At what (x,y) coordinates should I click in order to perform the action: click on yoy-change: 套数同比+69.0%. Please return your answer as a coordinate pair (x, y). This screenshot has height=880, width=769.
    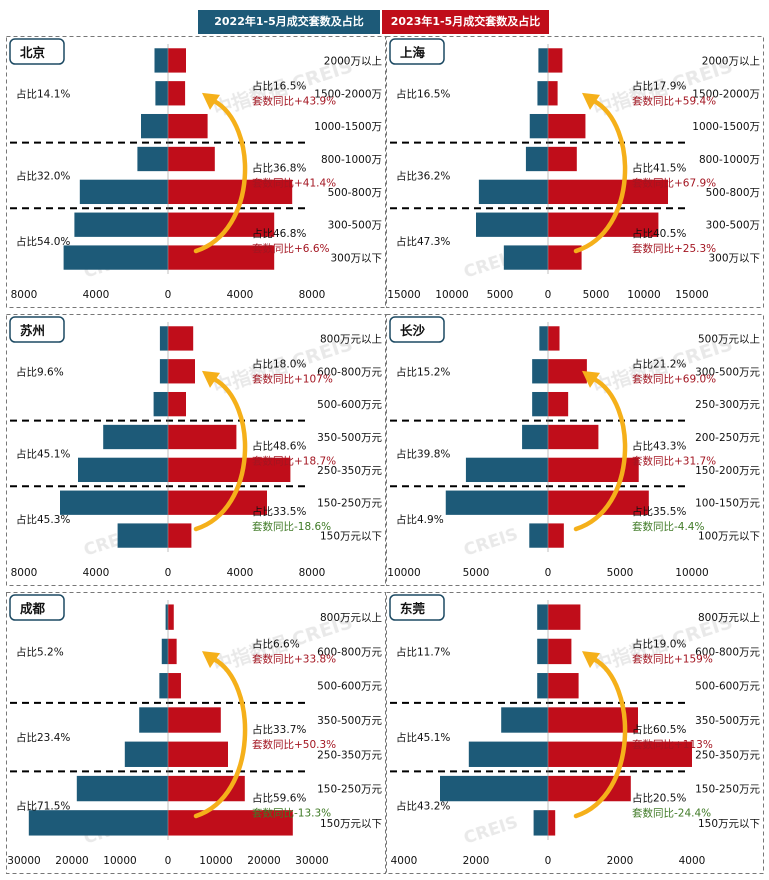
    Looking at the image, I should click on (674, 378).